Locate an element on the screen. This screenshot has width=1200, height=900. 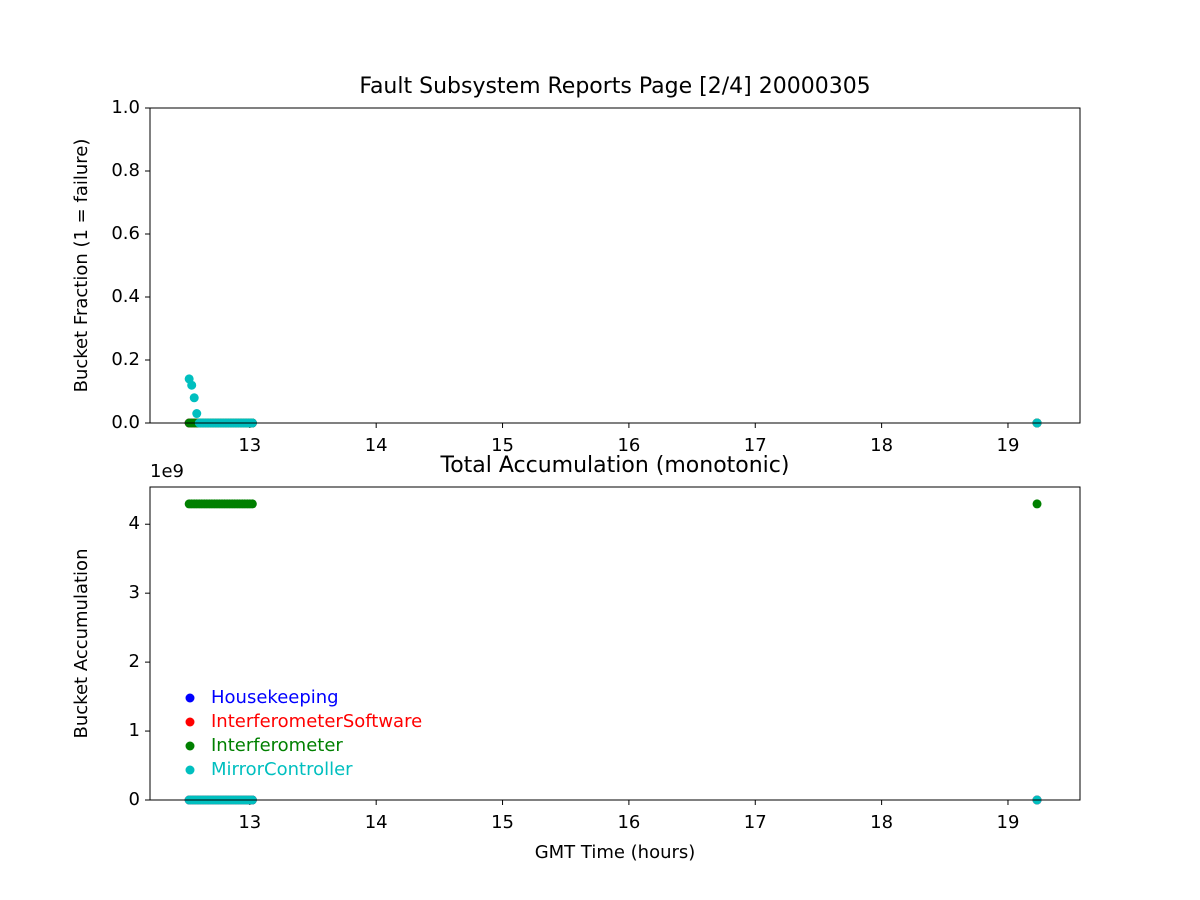
y-tick-label: 4 is located at coordinates (134, 523).